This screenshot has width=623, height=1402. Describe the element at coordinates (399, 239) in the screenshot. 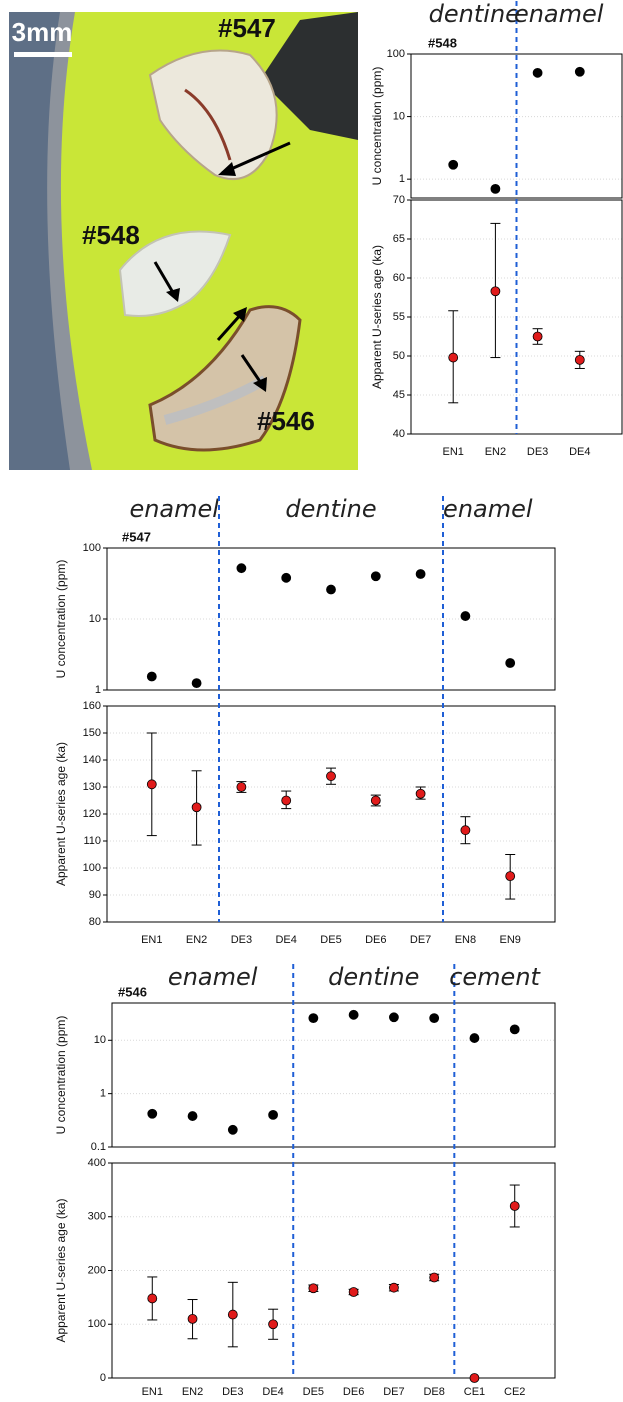

I see `y-tick-label: 65` at that location.